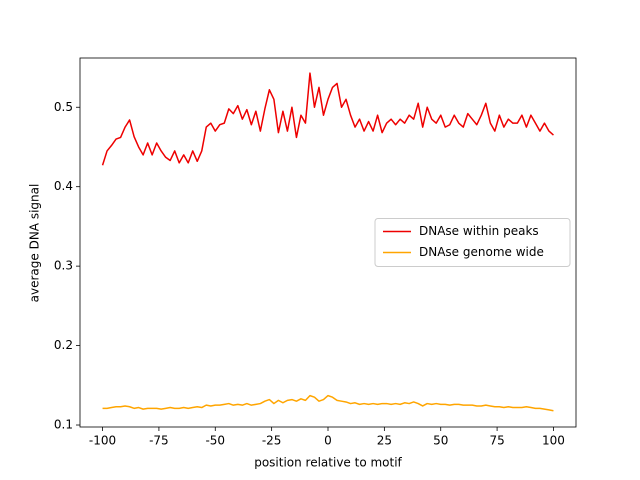  What do you see at coordinates (479, 231) in the screenshot?
I see `legend-label: DNAse within peaks` at bounding box center [479, 231].